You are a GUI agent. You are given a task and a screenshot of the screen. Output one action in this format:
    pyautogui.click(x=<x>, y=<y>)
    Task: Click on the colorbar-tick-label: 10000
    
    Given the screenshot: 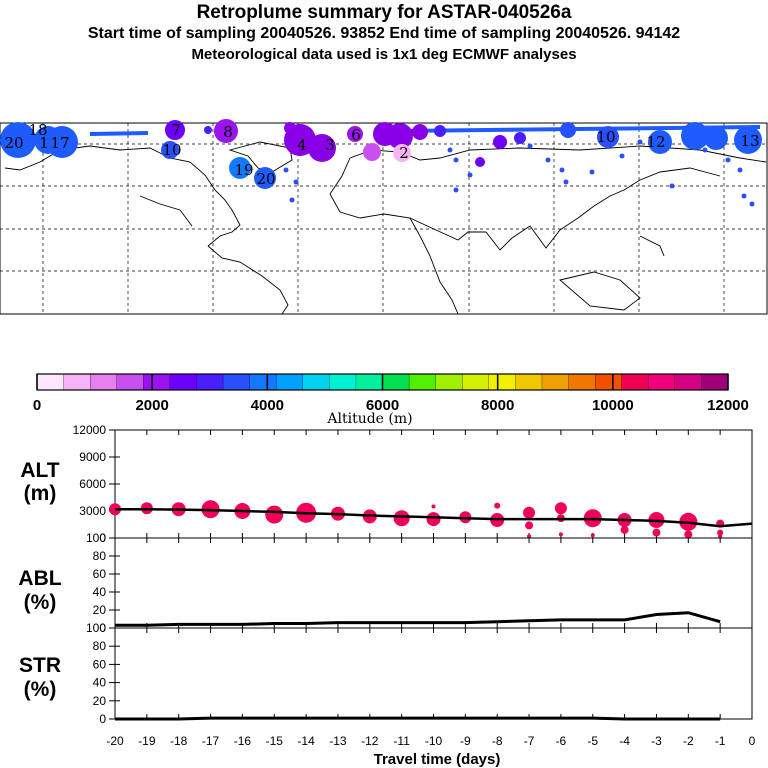 What is the action you would take?
    pyautogui.click(x=613, y=405)
    